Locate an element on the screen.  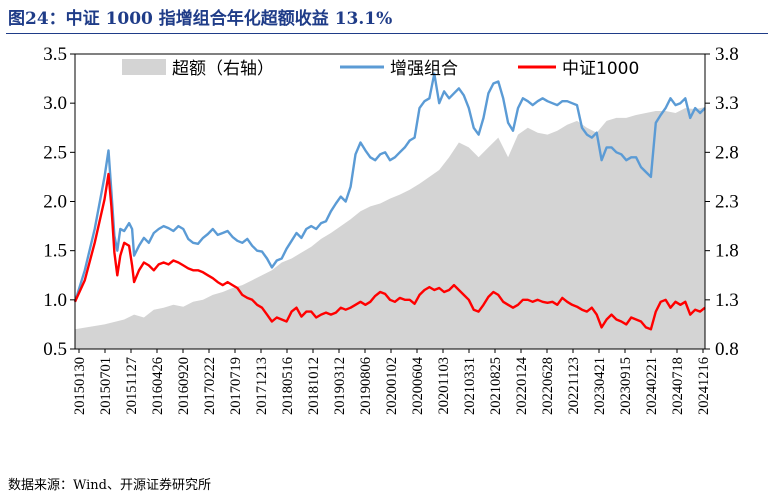
x-tick-label: 20201103 is located at coordinates (444, 385).